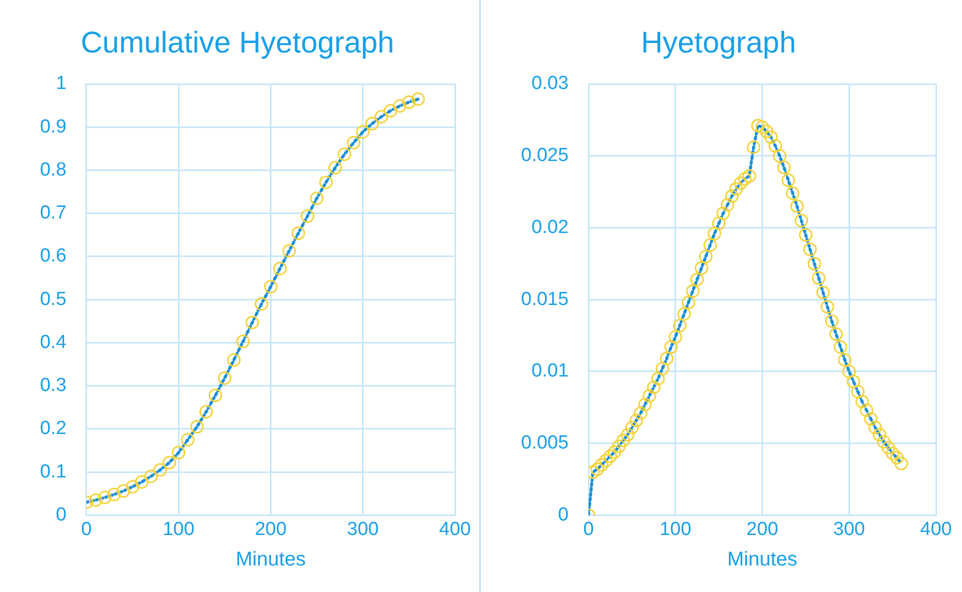 The width and height of the screenshot is (962, 592). I want to click on y-tick-label: 0.5, so click(53, 299).